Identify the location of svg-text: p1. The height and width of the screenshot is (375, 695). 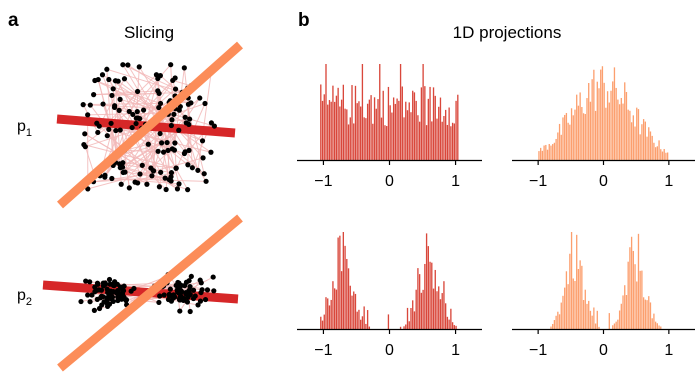
(24, 128).